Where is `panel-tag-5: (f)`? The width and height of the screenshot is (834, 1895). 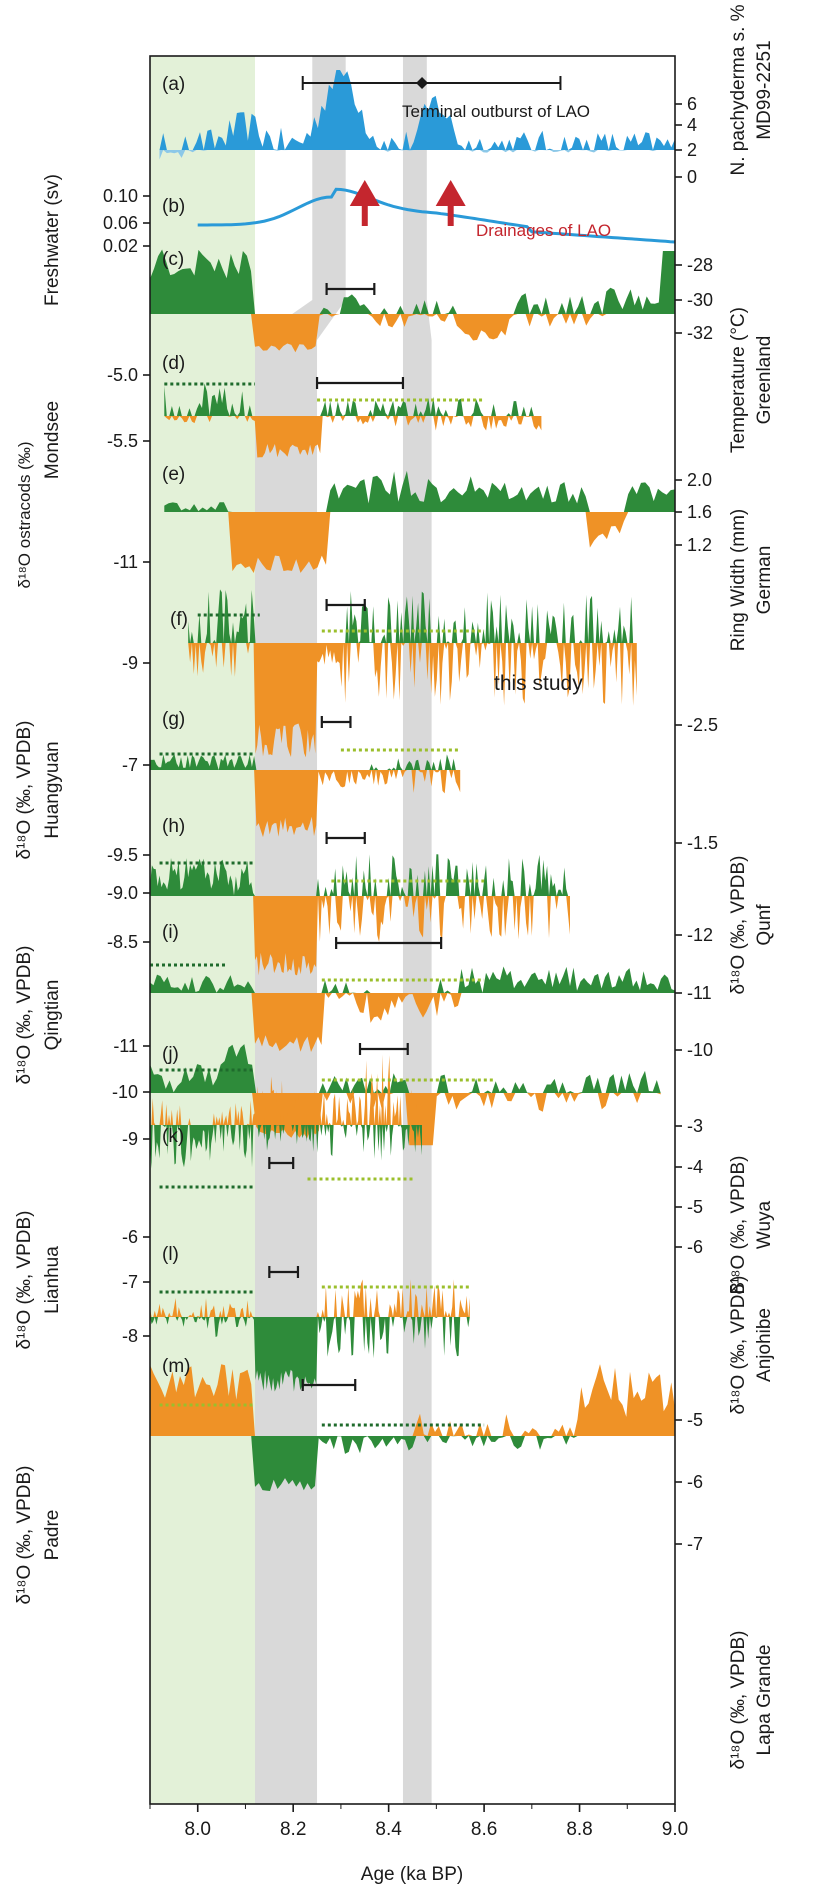
panel-tag-5: (f) is located at coordinates (179, 619).